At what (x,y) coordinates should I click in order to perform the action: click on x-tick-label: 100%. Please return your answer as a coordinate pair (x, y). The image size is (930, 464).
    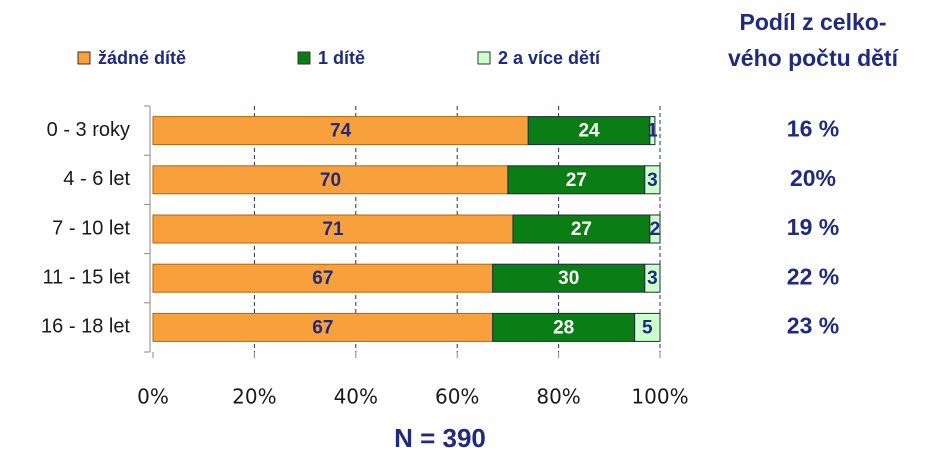
    Looking at the image, I should click on (659, 397).